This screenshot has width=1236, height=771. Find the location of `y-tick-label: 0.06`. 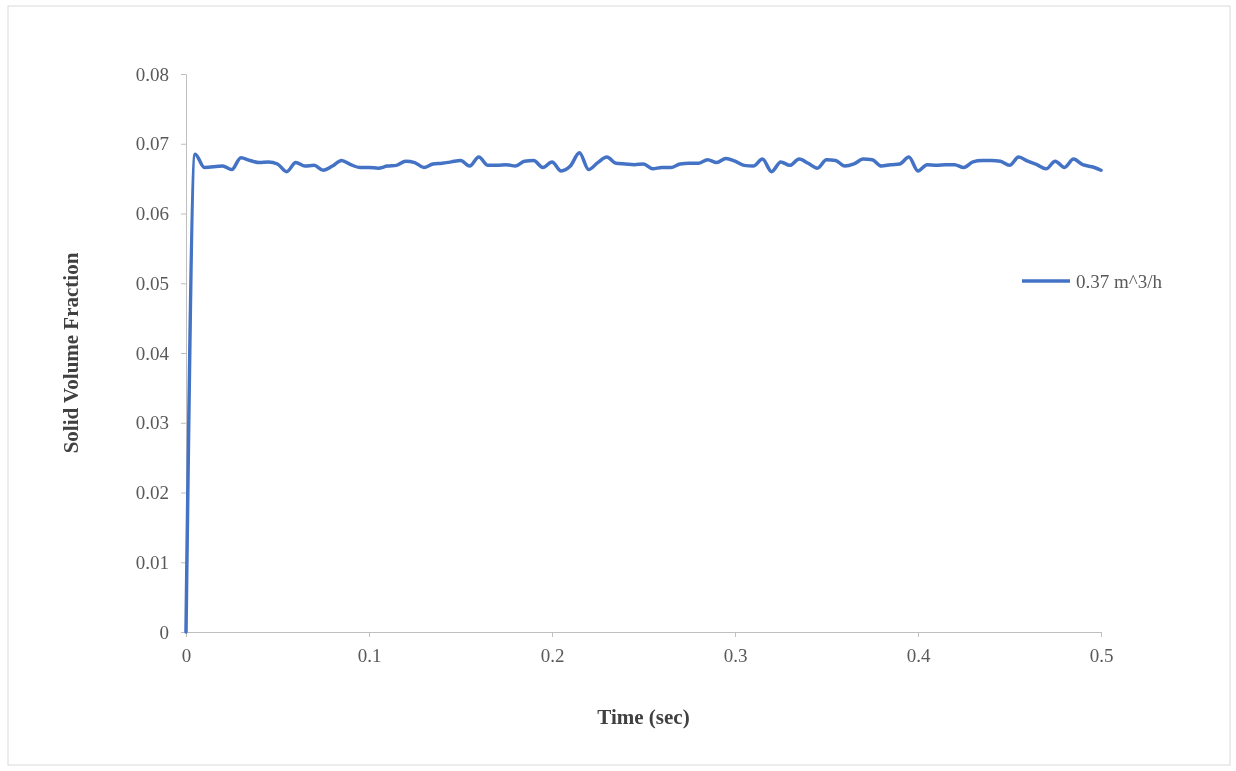

y-tick-label: 0.06 is located at coordinates (152, 214).